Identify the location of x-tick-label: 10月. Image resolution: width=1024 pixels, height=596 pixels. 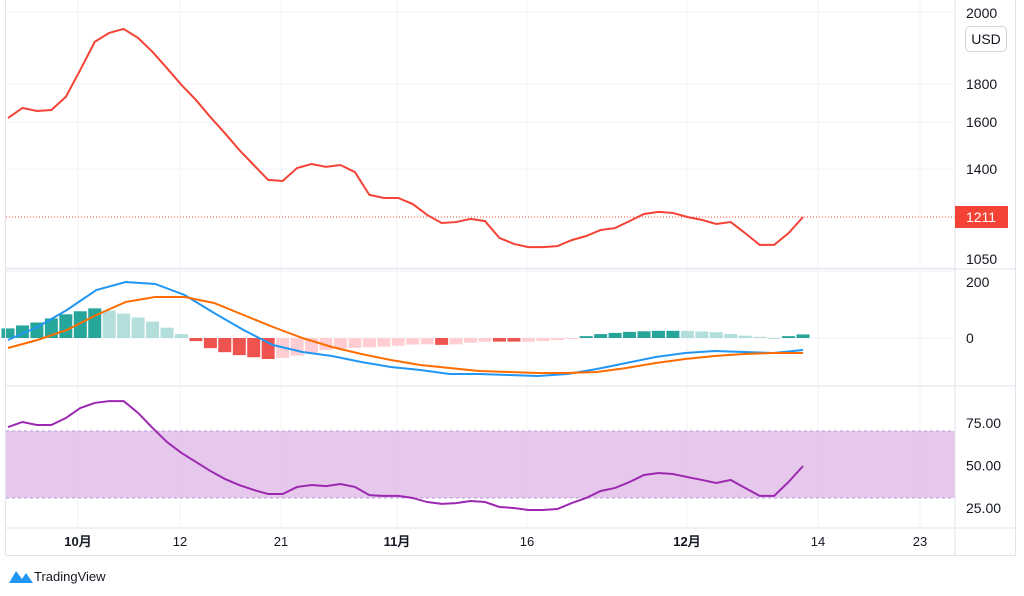
(77, 541).